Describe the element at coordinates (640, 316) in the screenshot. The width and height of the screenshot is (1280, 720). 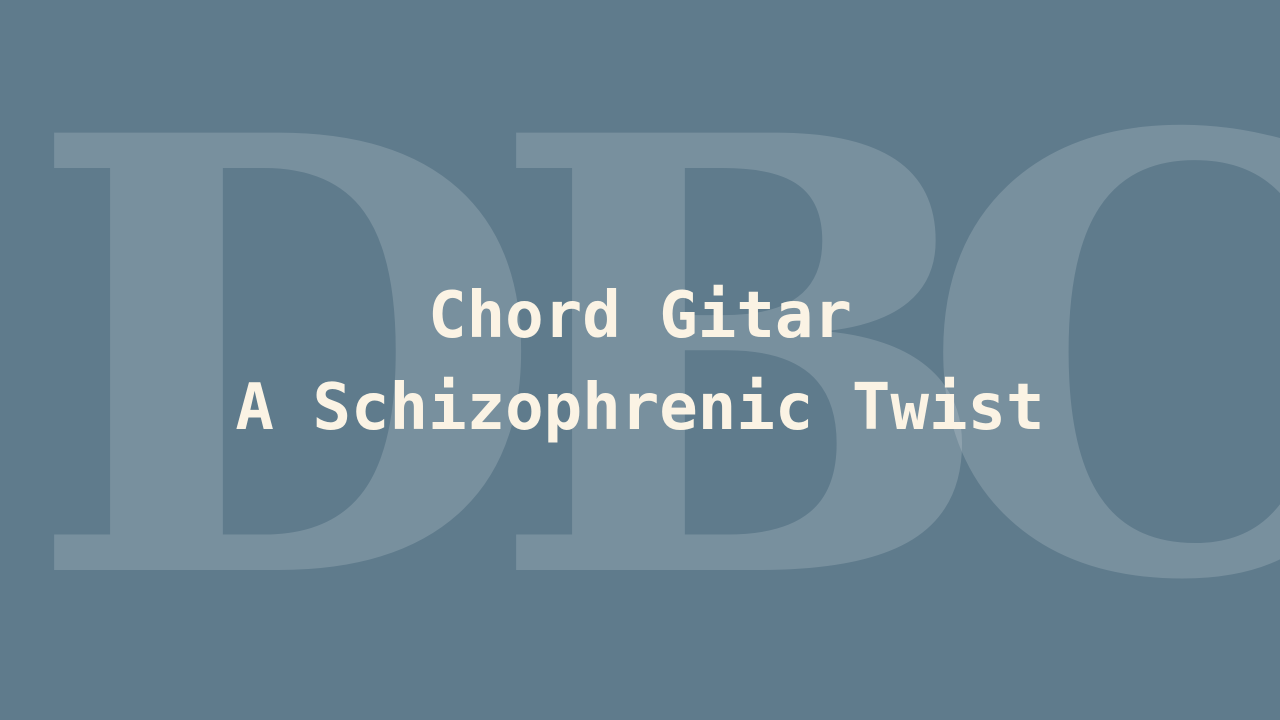
I see `title-line-1: Chord Gitar` at that location.